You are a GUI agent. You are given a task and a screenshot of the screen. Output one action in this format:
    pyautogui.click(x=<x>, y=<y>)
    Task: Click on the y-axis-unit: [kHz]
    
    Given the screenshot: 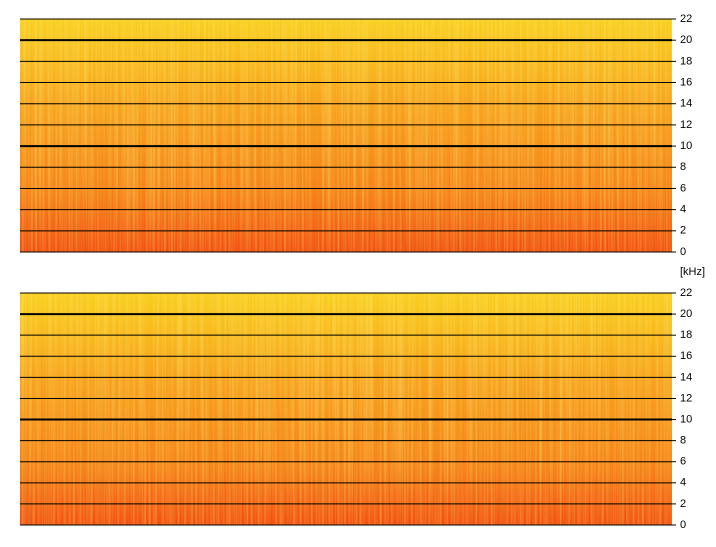 What is the action you would take?
    pyautogui.click(x=692, y=272)
    